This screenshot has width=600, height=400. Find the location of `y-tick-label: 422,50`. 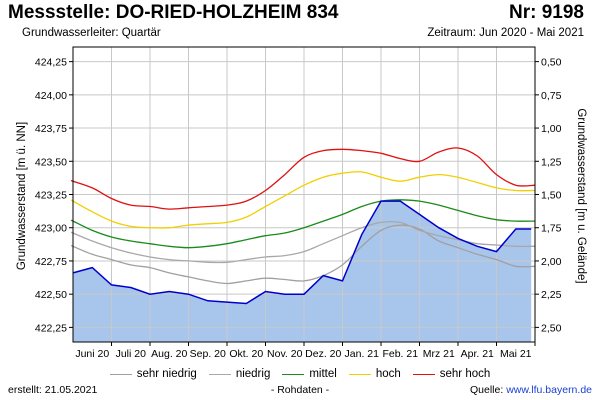

y-tick-label: 422,50 is located at coordinates (51, 295).